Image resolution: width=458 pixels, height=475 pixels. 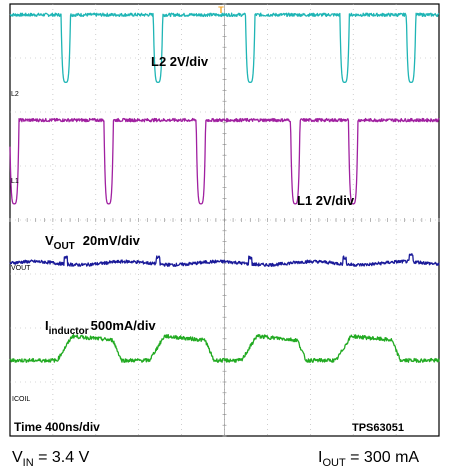 What do you see at coordinates (57, 427) in the screenshot?
I see `time-base-label: Time 400ns/div` at bounding box center [57, 427].